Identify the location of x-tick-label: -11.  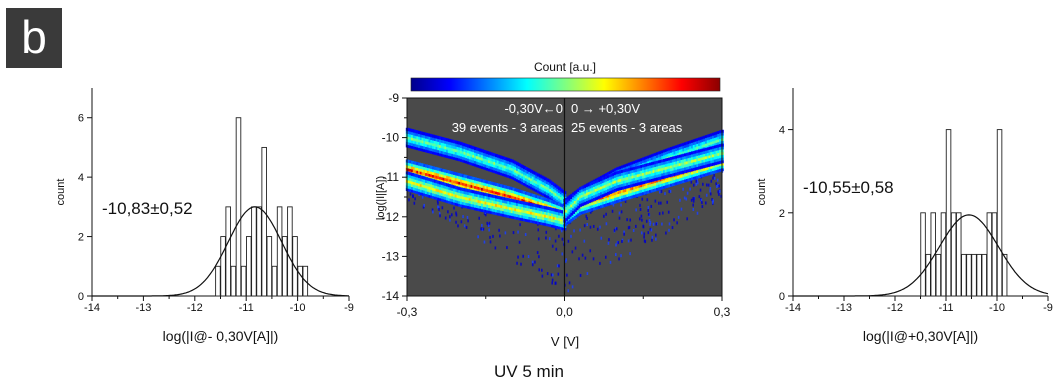
(945, 308).